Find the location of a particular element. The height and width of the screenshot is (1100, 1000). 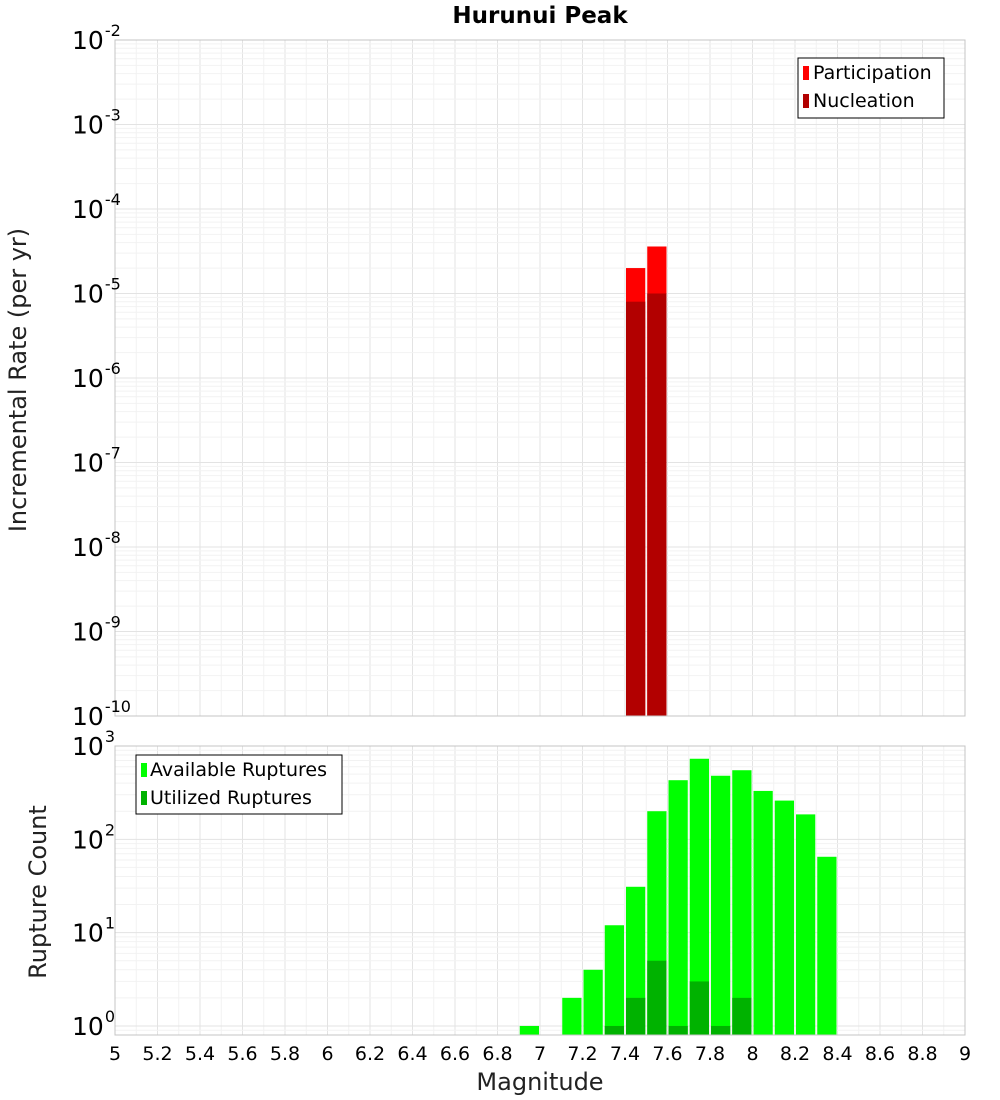

x-tick-label: 5.6 is located at coordinates (242, 1054).